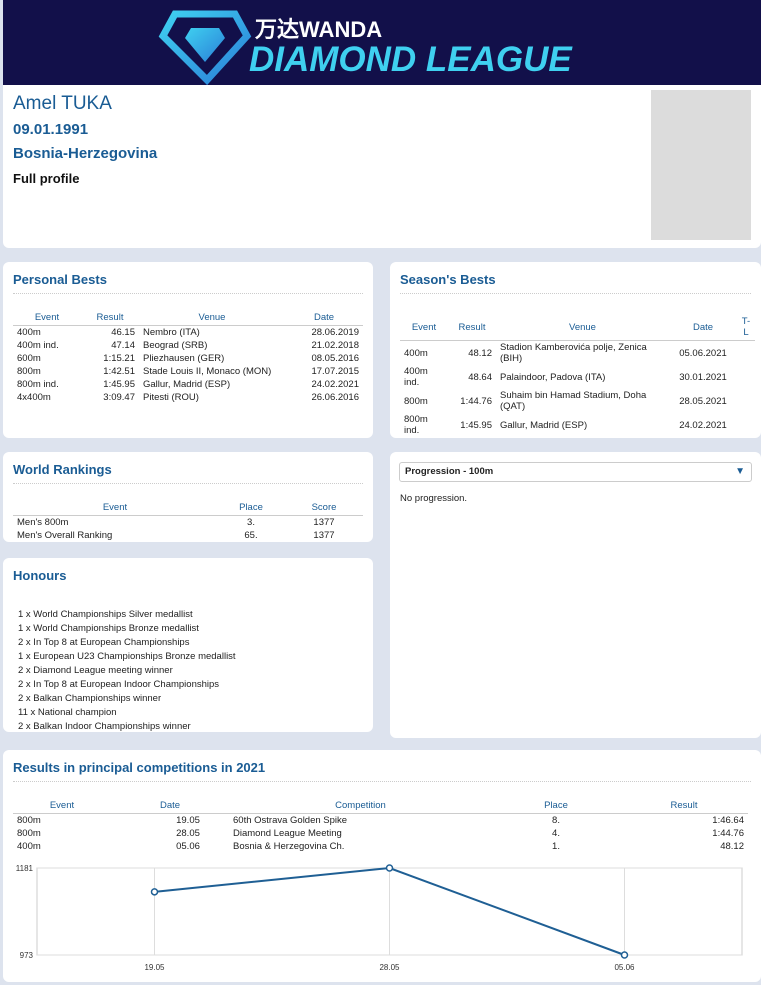 The width and height of the screenshot is (761, 985). Describe the element at coordinates (85, 153) in the screenshot. I see `athlete-country: Bosnia-Herzegovina` at that location.